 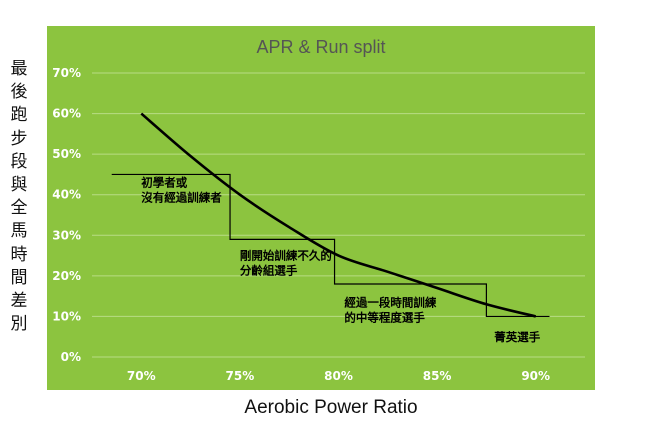 I want to click on y-tick-label: 70%, so click(x=66, y=73).